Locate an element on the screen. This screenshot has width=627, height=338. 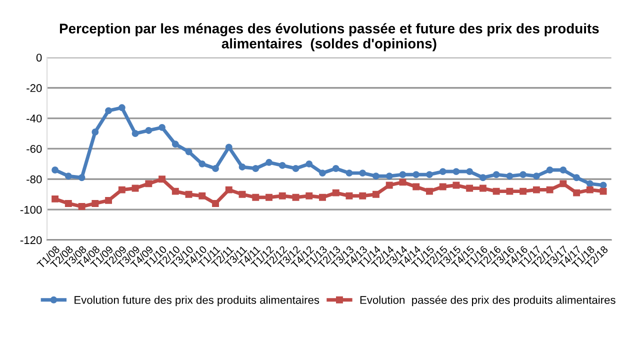
y-tick-label: 0 is located at coordinates (39, 58).